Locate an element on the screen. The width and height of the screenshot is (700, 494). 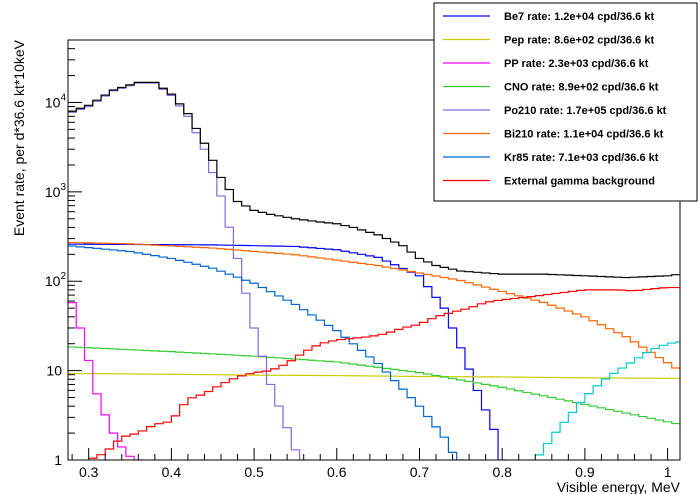
y-axis-title: Event rate, per d*36.6 kt*10keV is located at coordinates (19, 137).